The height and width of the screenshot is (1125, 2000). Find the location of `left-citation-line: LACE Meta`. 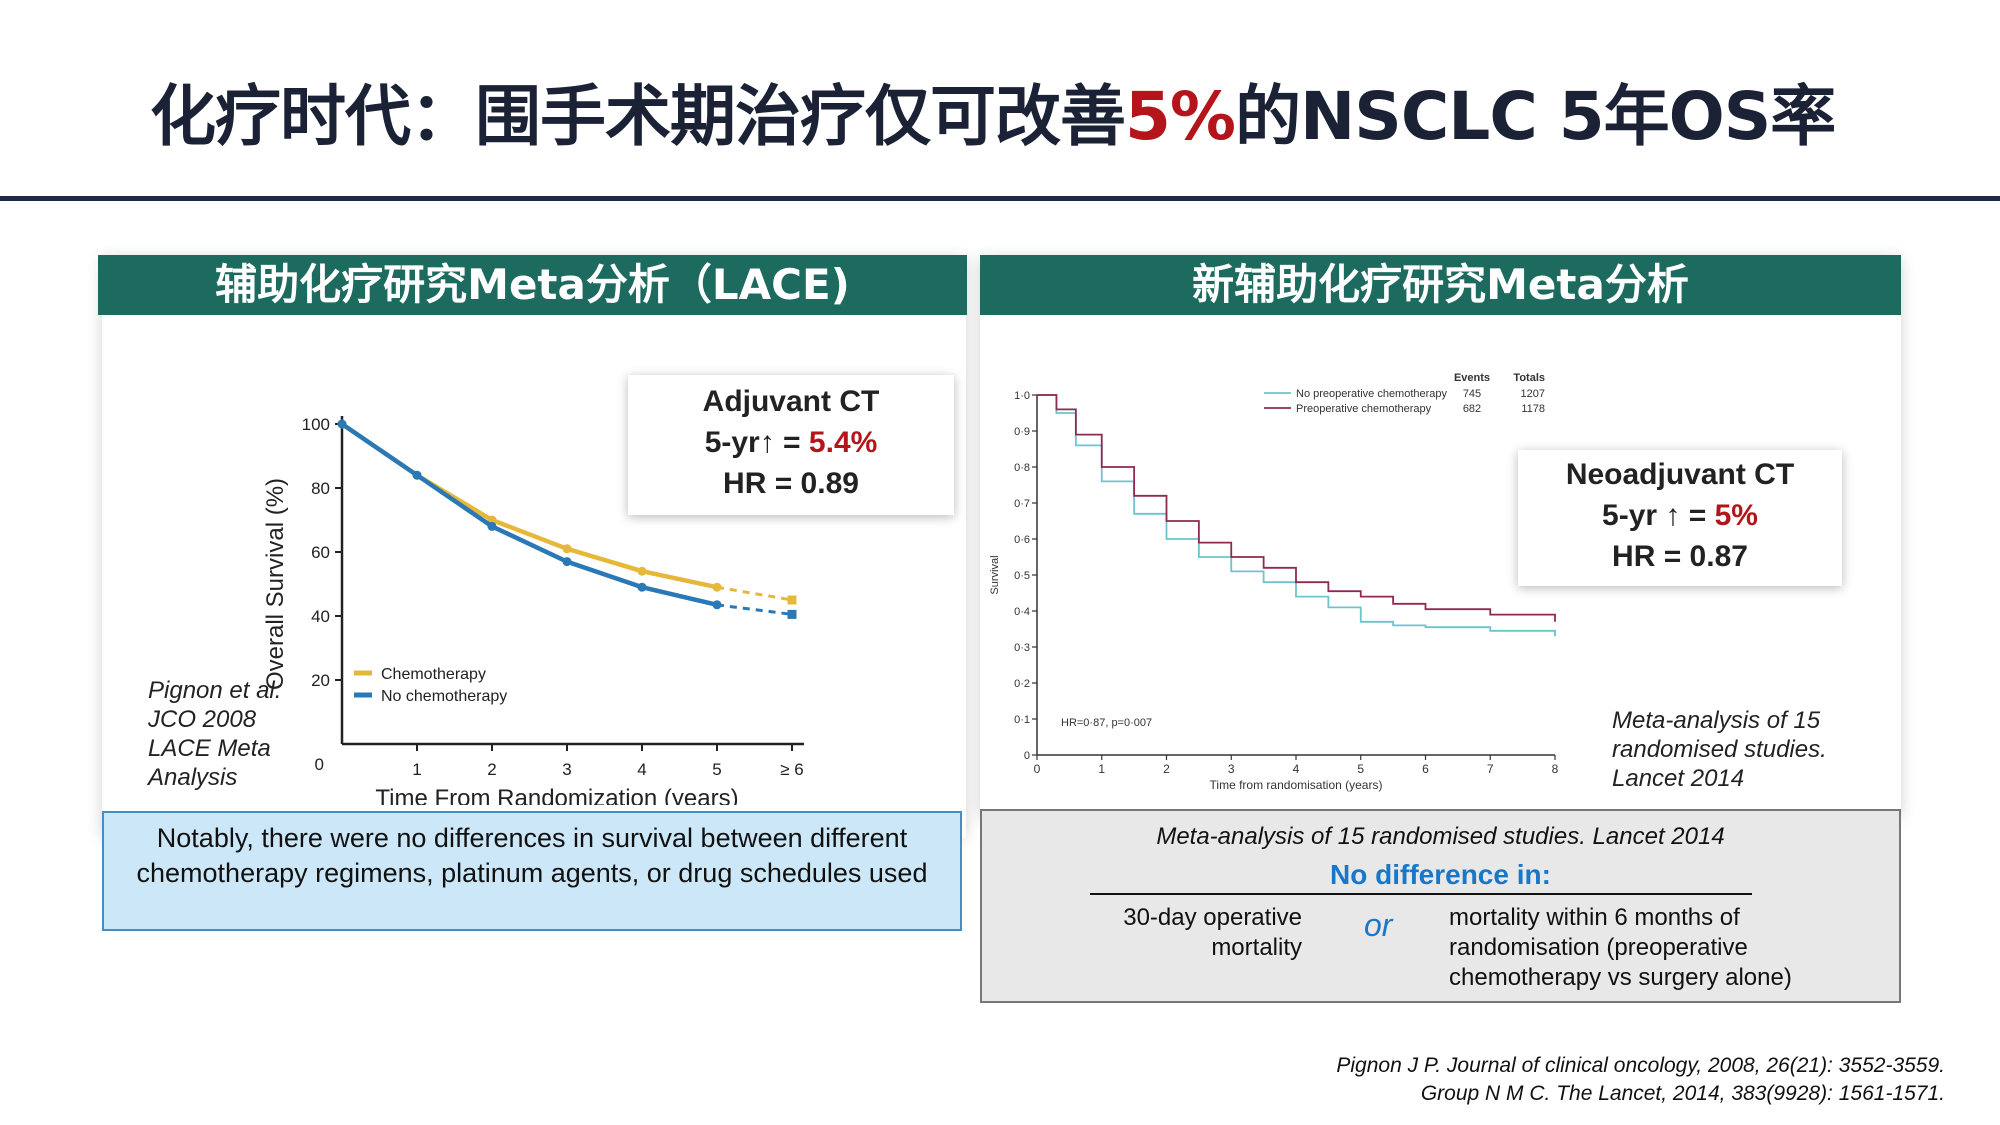

left-citation-line: LACE Meta is located at coordinates (209, 748).